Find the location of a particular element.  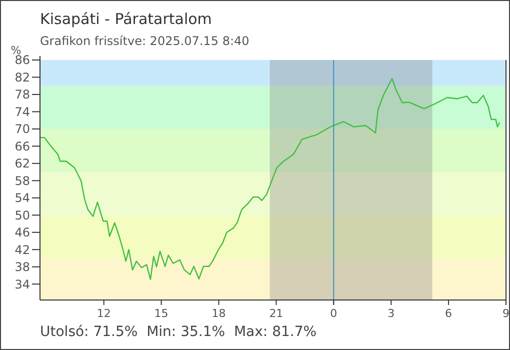

chart-subtitle: Grafikon frissítve: 2025.07.15 8:40 is located at coordinates (145, 41).